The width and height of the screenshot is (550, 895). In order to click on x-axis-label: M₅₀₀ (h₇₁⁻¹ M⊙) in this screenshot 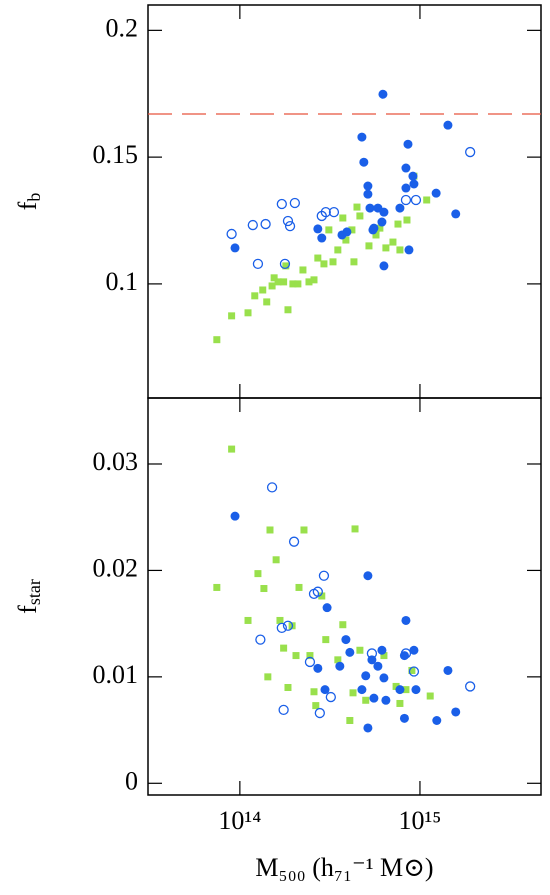, I will do `click(344, 867)`.